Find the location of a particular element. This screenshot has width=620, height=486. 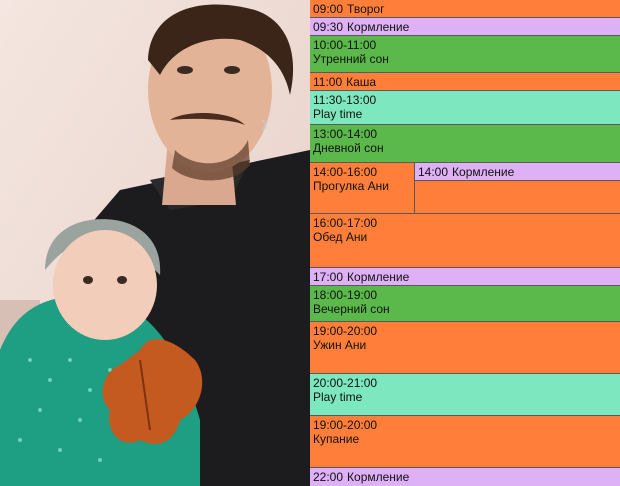

autumn-leaf is located at coordinates (152, 391).